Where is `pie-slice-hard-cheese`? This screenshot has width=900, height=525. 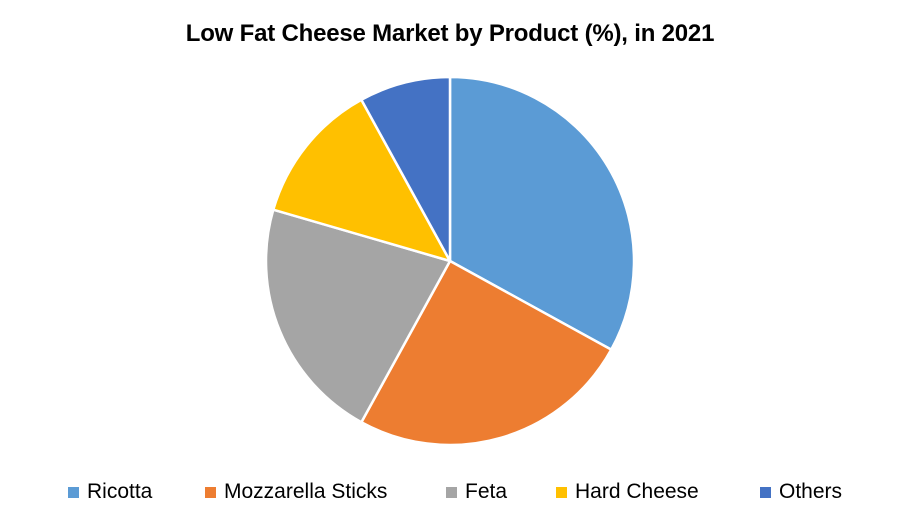
pie-slice-hard-cheese is located at coordinates (362, 180).